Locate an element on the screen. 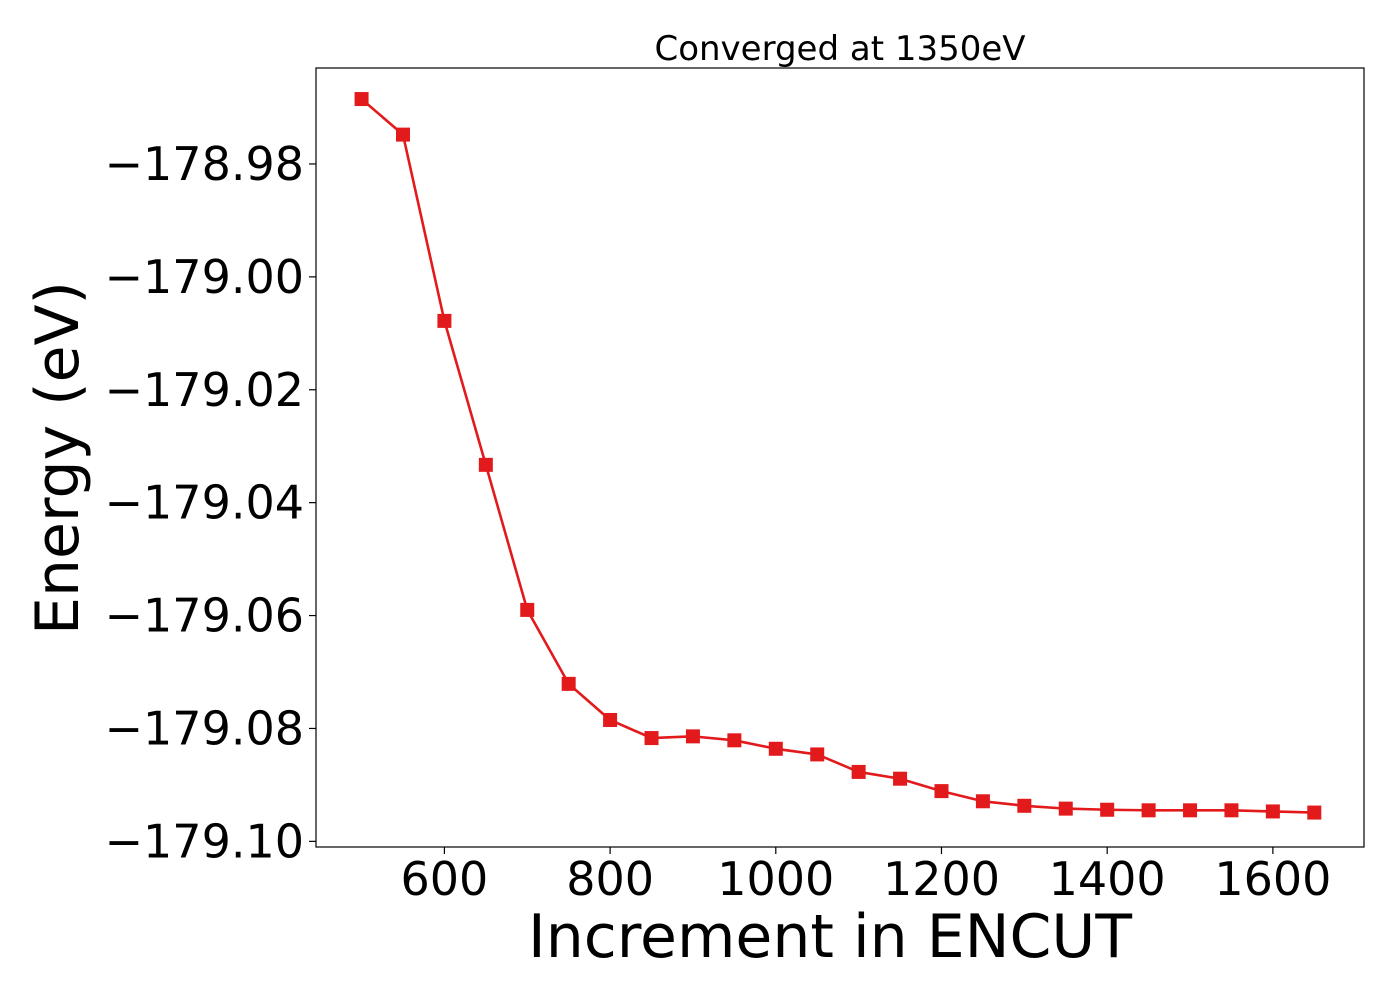 The height and width of the screenshot is (1000, 1400). x-tick-label: 1000 is located at coordinates (775, 879).